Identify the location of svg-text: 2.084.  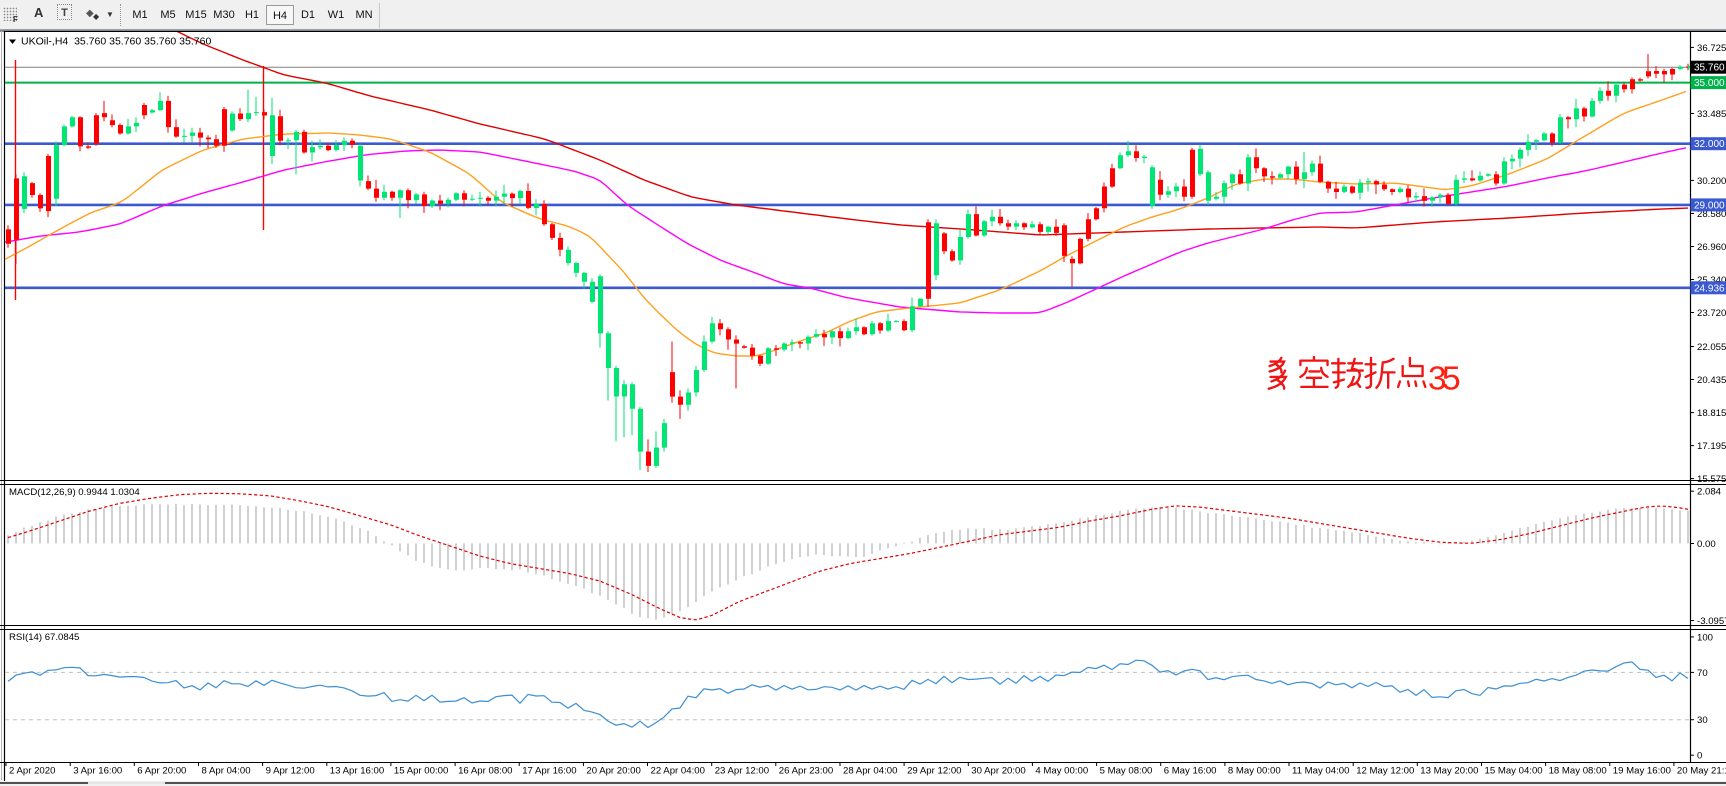
(1709, 492).